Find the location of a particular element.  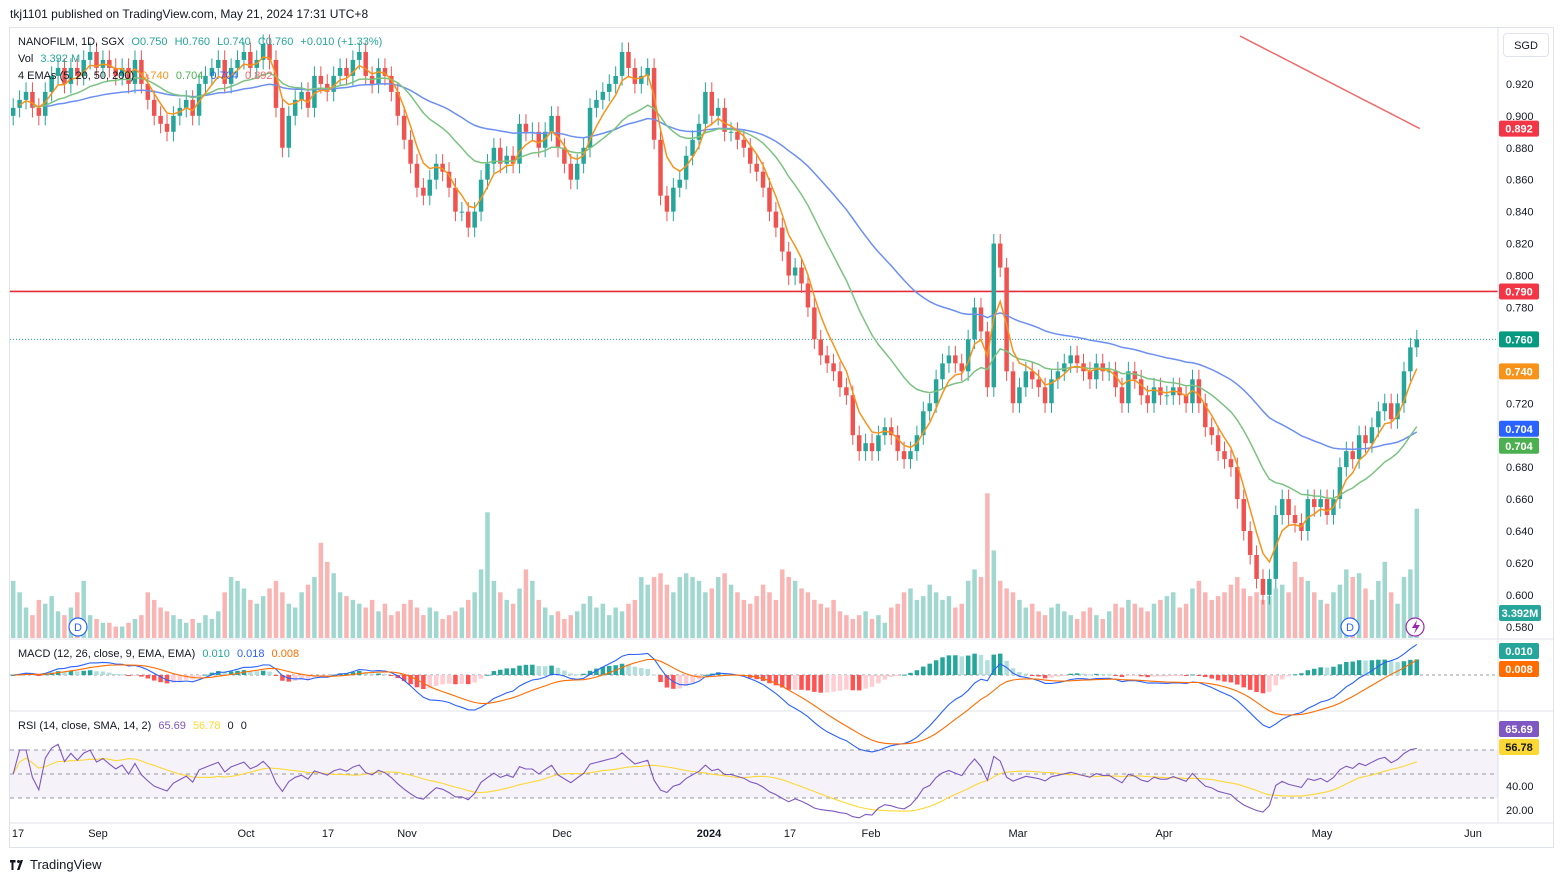

price-tick-label: 0.680 is located at coordinates (1520, 468).